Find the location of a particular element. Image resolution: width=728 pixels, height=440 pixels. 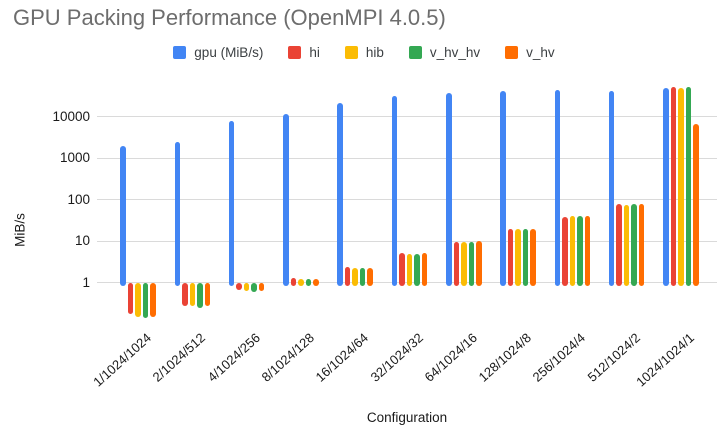

y-tick-label: 1 is located at coordinates (86, 282).